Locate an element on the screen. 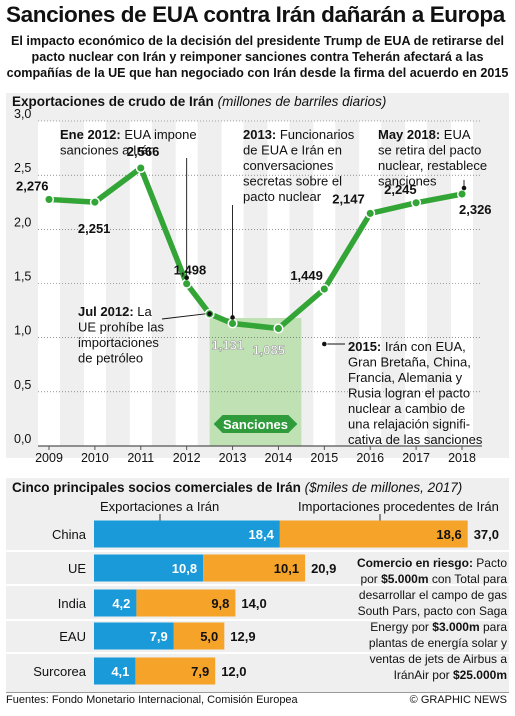 This screenshot has width=515, height=716. exports-data-label: 2,251 is located at coordinates (94, 228).